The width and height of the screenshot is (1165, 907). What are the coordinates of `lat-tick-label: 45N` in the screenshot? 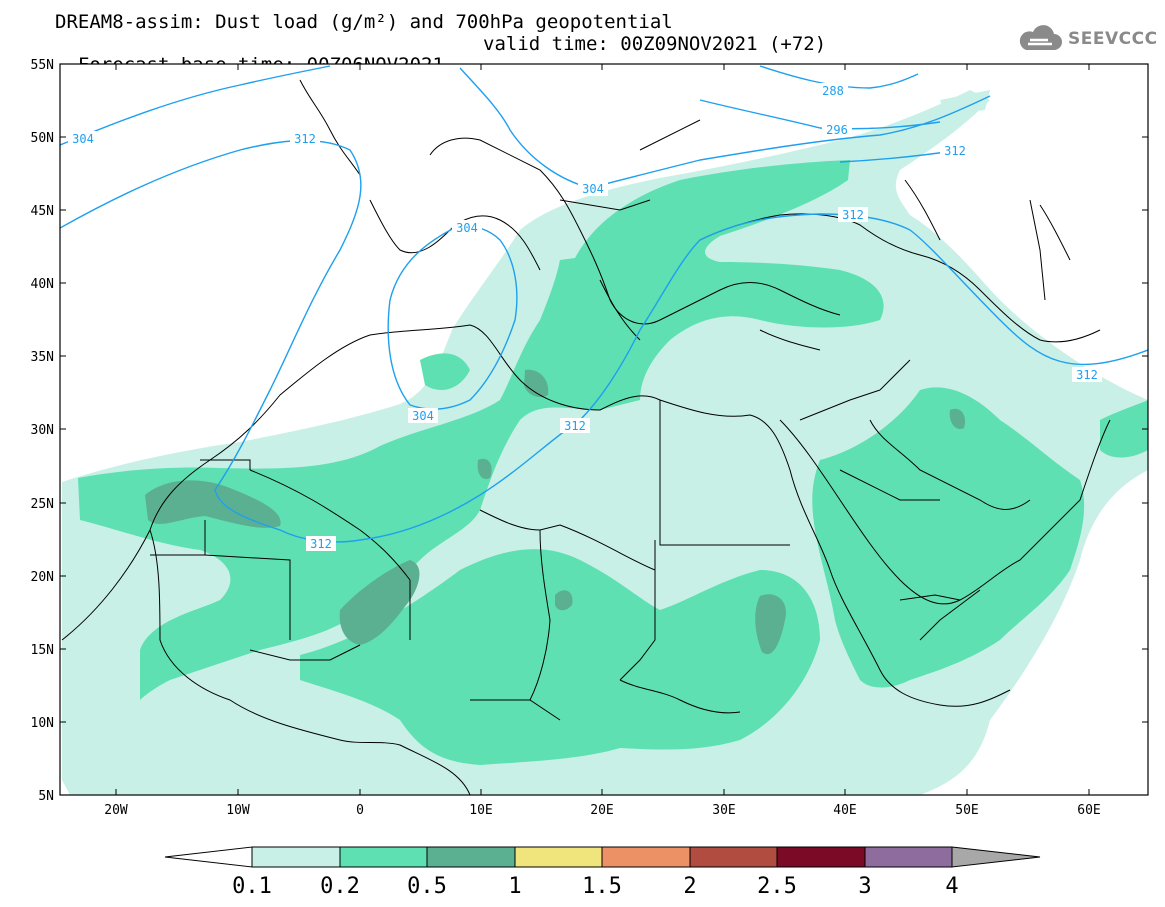 It's located at (42, 211).